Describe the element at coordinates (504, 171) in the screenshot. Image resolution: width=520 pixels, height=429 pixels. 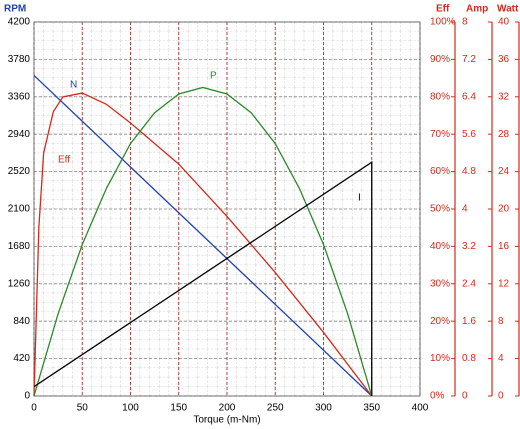
I see `y-tick-label: 24` at that location.